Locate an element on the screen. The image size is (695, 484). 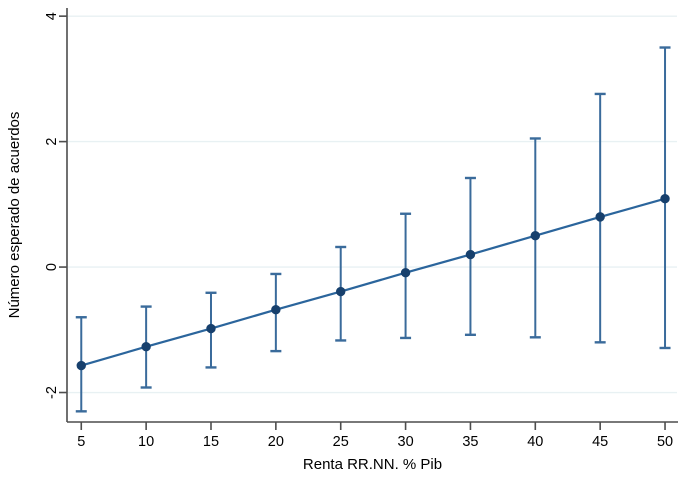
x-tick-label: 45 is located at coordinates (600, 442).